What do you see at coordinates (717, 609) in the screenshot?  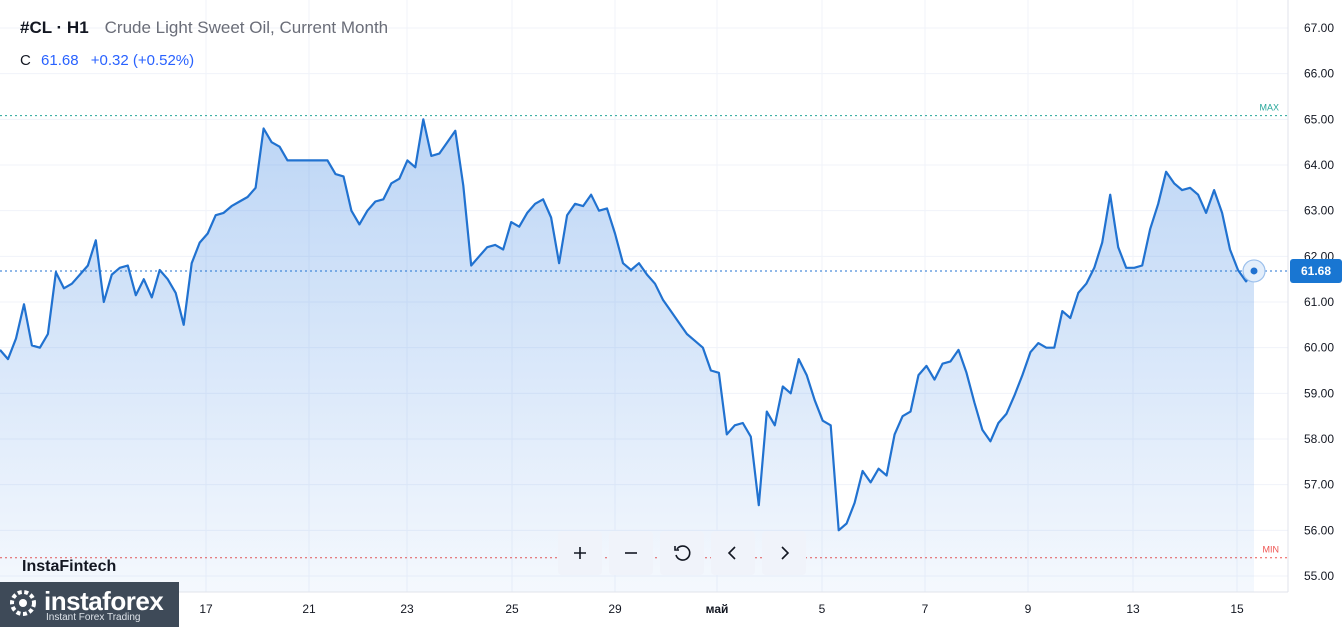 I see `x-tick-label: май` at bounding box center [717, 609].